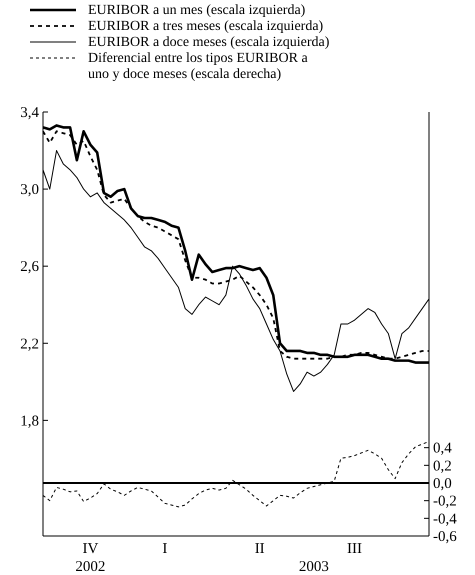  Describe the element at coordinates (445, 519) in the screenshot. I see `y2-tick-label: -0,4` at that location.